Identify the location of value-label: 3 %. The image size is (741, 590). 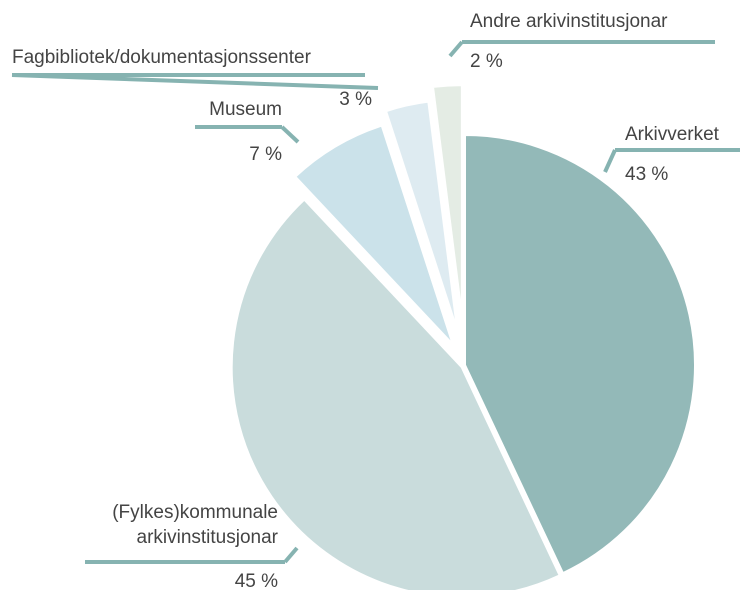
(355, 99).